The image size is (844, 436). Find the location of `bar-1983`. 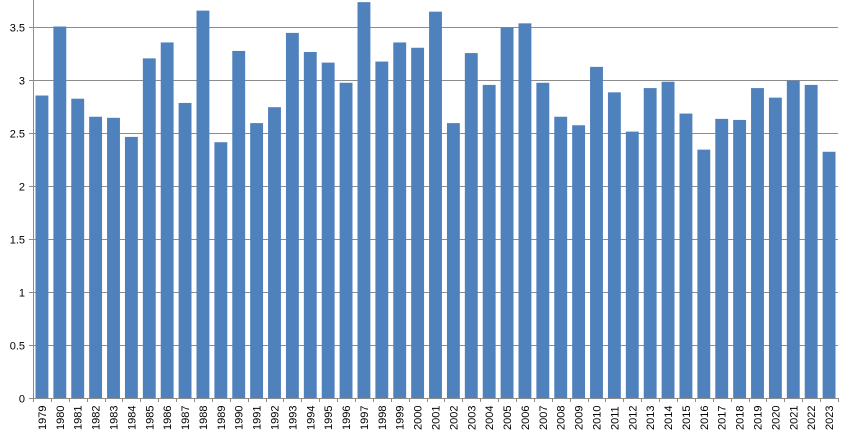

bar-1983 is located at coordinates (113, 257).